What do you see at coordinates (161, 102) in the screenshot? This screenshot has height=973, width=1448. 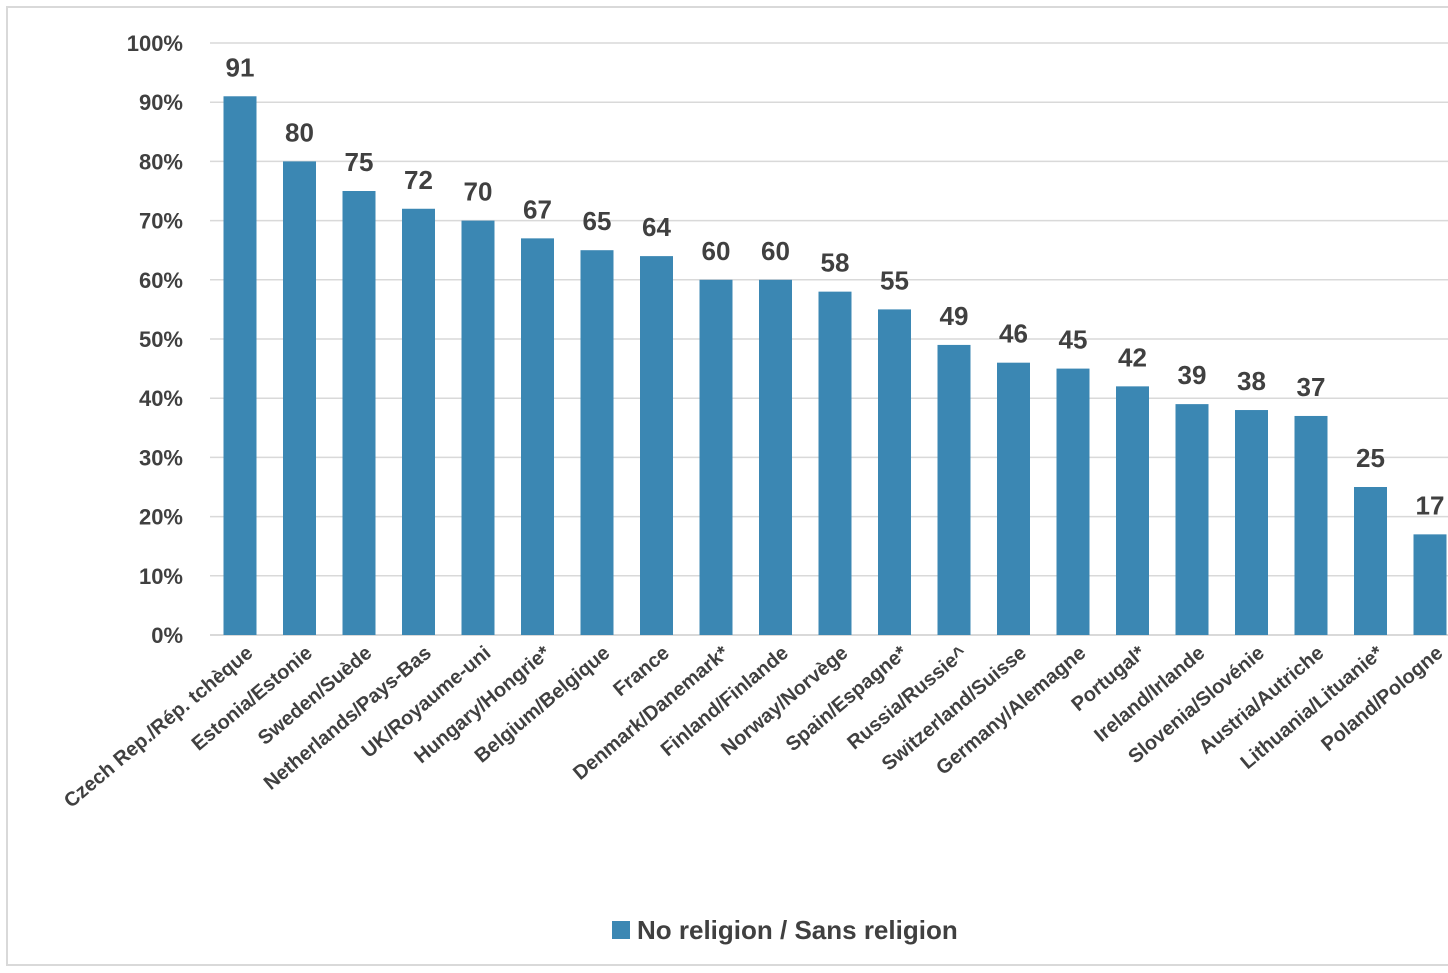 I see `y-tick-label: 90%` at bounding box center [161, 102].